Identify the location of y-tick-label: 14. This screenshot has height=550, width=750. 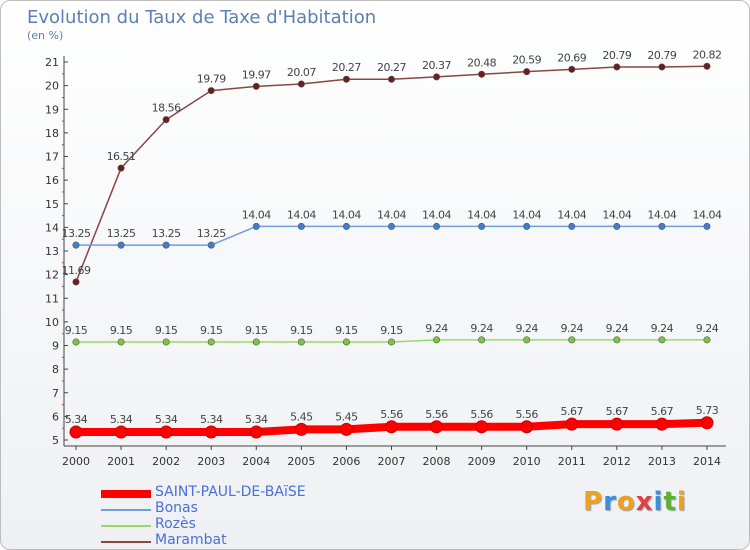
(52, 227).